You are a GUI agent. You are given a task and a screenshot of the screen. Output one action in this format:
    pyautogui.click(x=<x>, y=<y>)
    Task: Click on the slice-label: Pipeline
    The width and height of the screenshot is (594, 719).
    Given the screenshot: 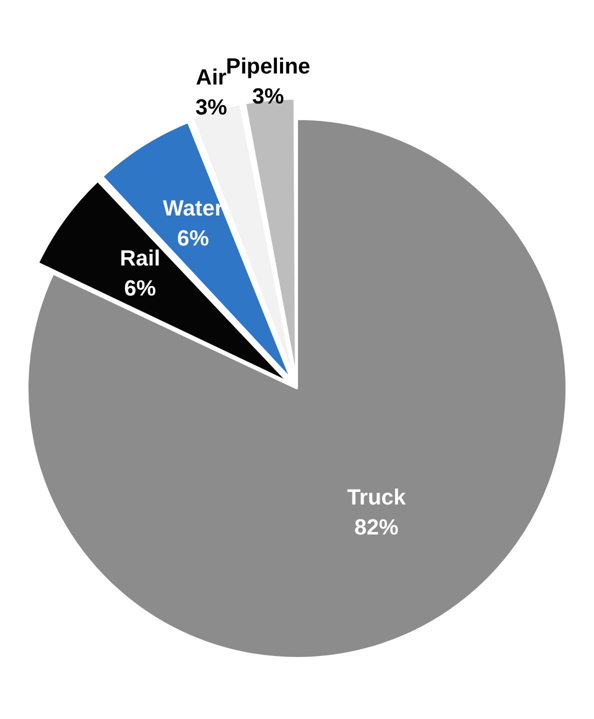 What is the action you would take?
    pyautogui.click(x=268, y=65)
    